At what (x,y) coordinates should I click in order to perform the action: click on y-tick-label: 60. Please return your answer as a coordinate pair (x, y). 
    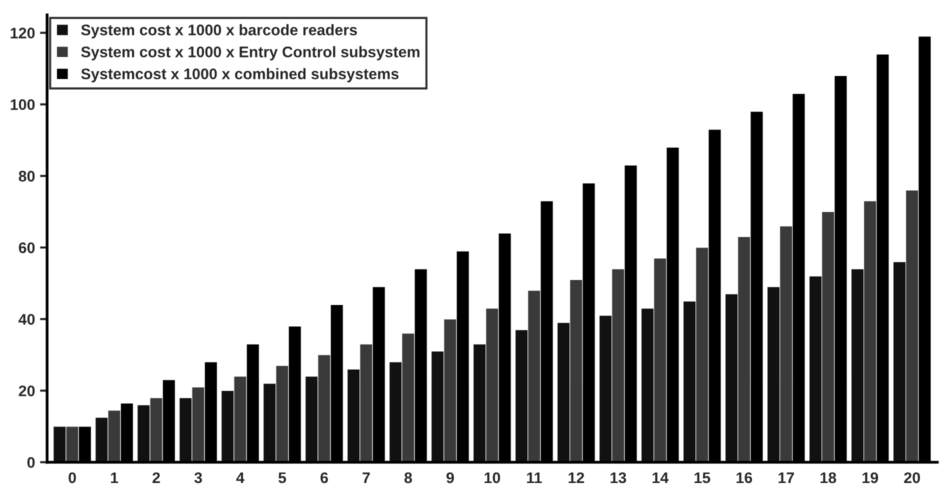
    Looking at the image, I should click on (26, 248).